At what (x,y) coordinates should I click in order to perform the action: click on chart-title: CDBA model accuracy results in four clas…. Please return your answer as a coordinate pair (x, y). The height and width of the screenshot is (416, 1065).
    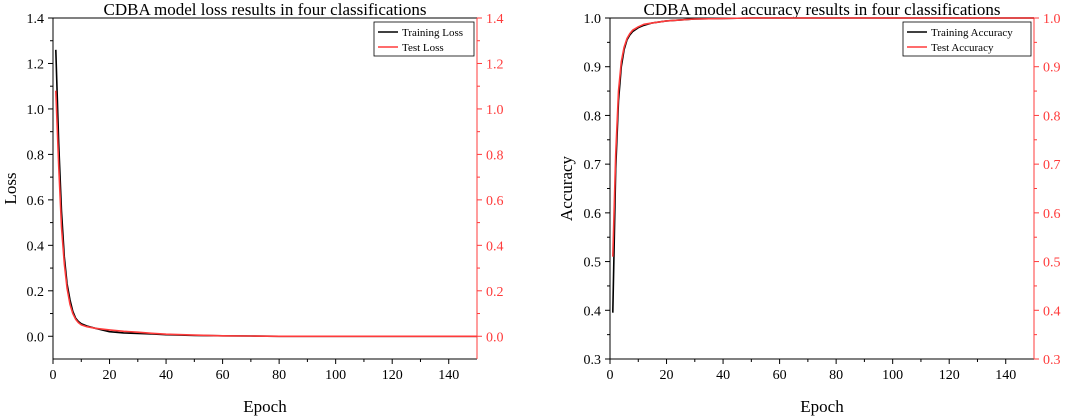
    Looking at the image, I should click on (822, 9).